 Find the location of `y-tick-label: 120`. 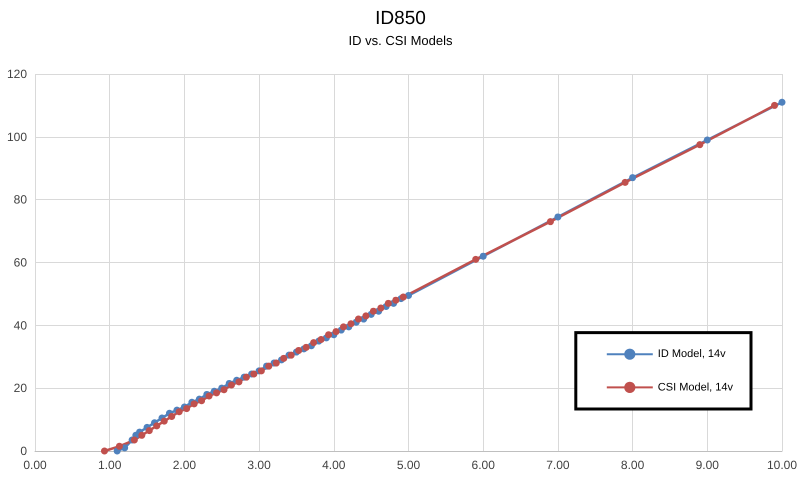

y-tick-label: 120 is located at coordinates (17, 74).